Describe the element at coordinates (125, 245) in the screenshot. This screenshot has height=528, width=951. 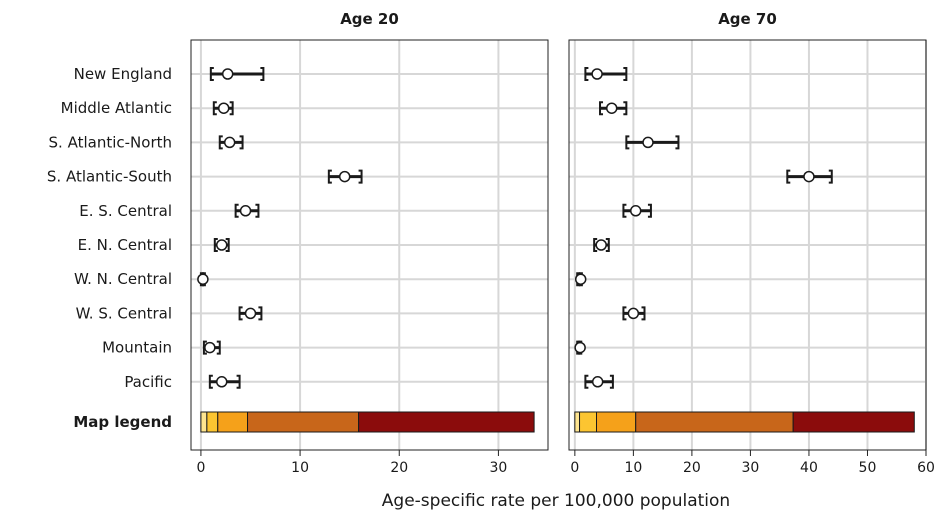
I see `row-label: E. N. Central` at that location.